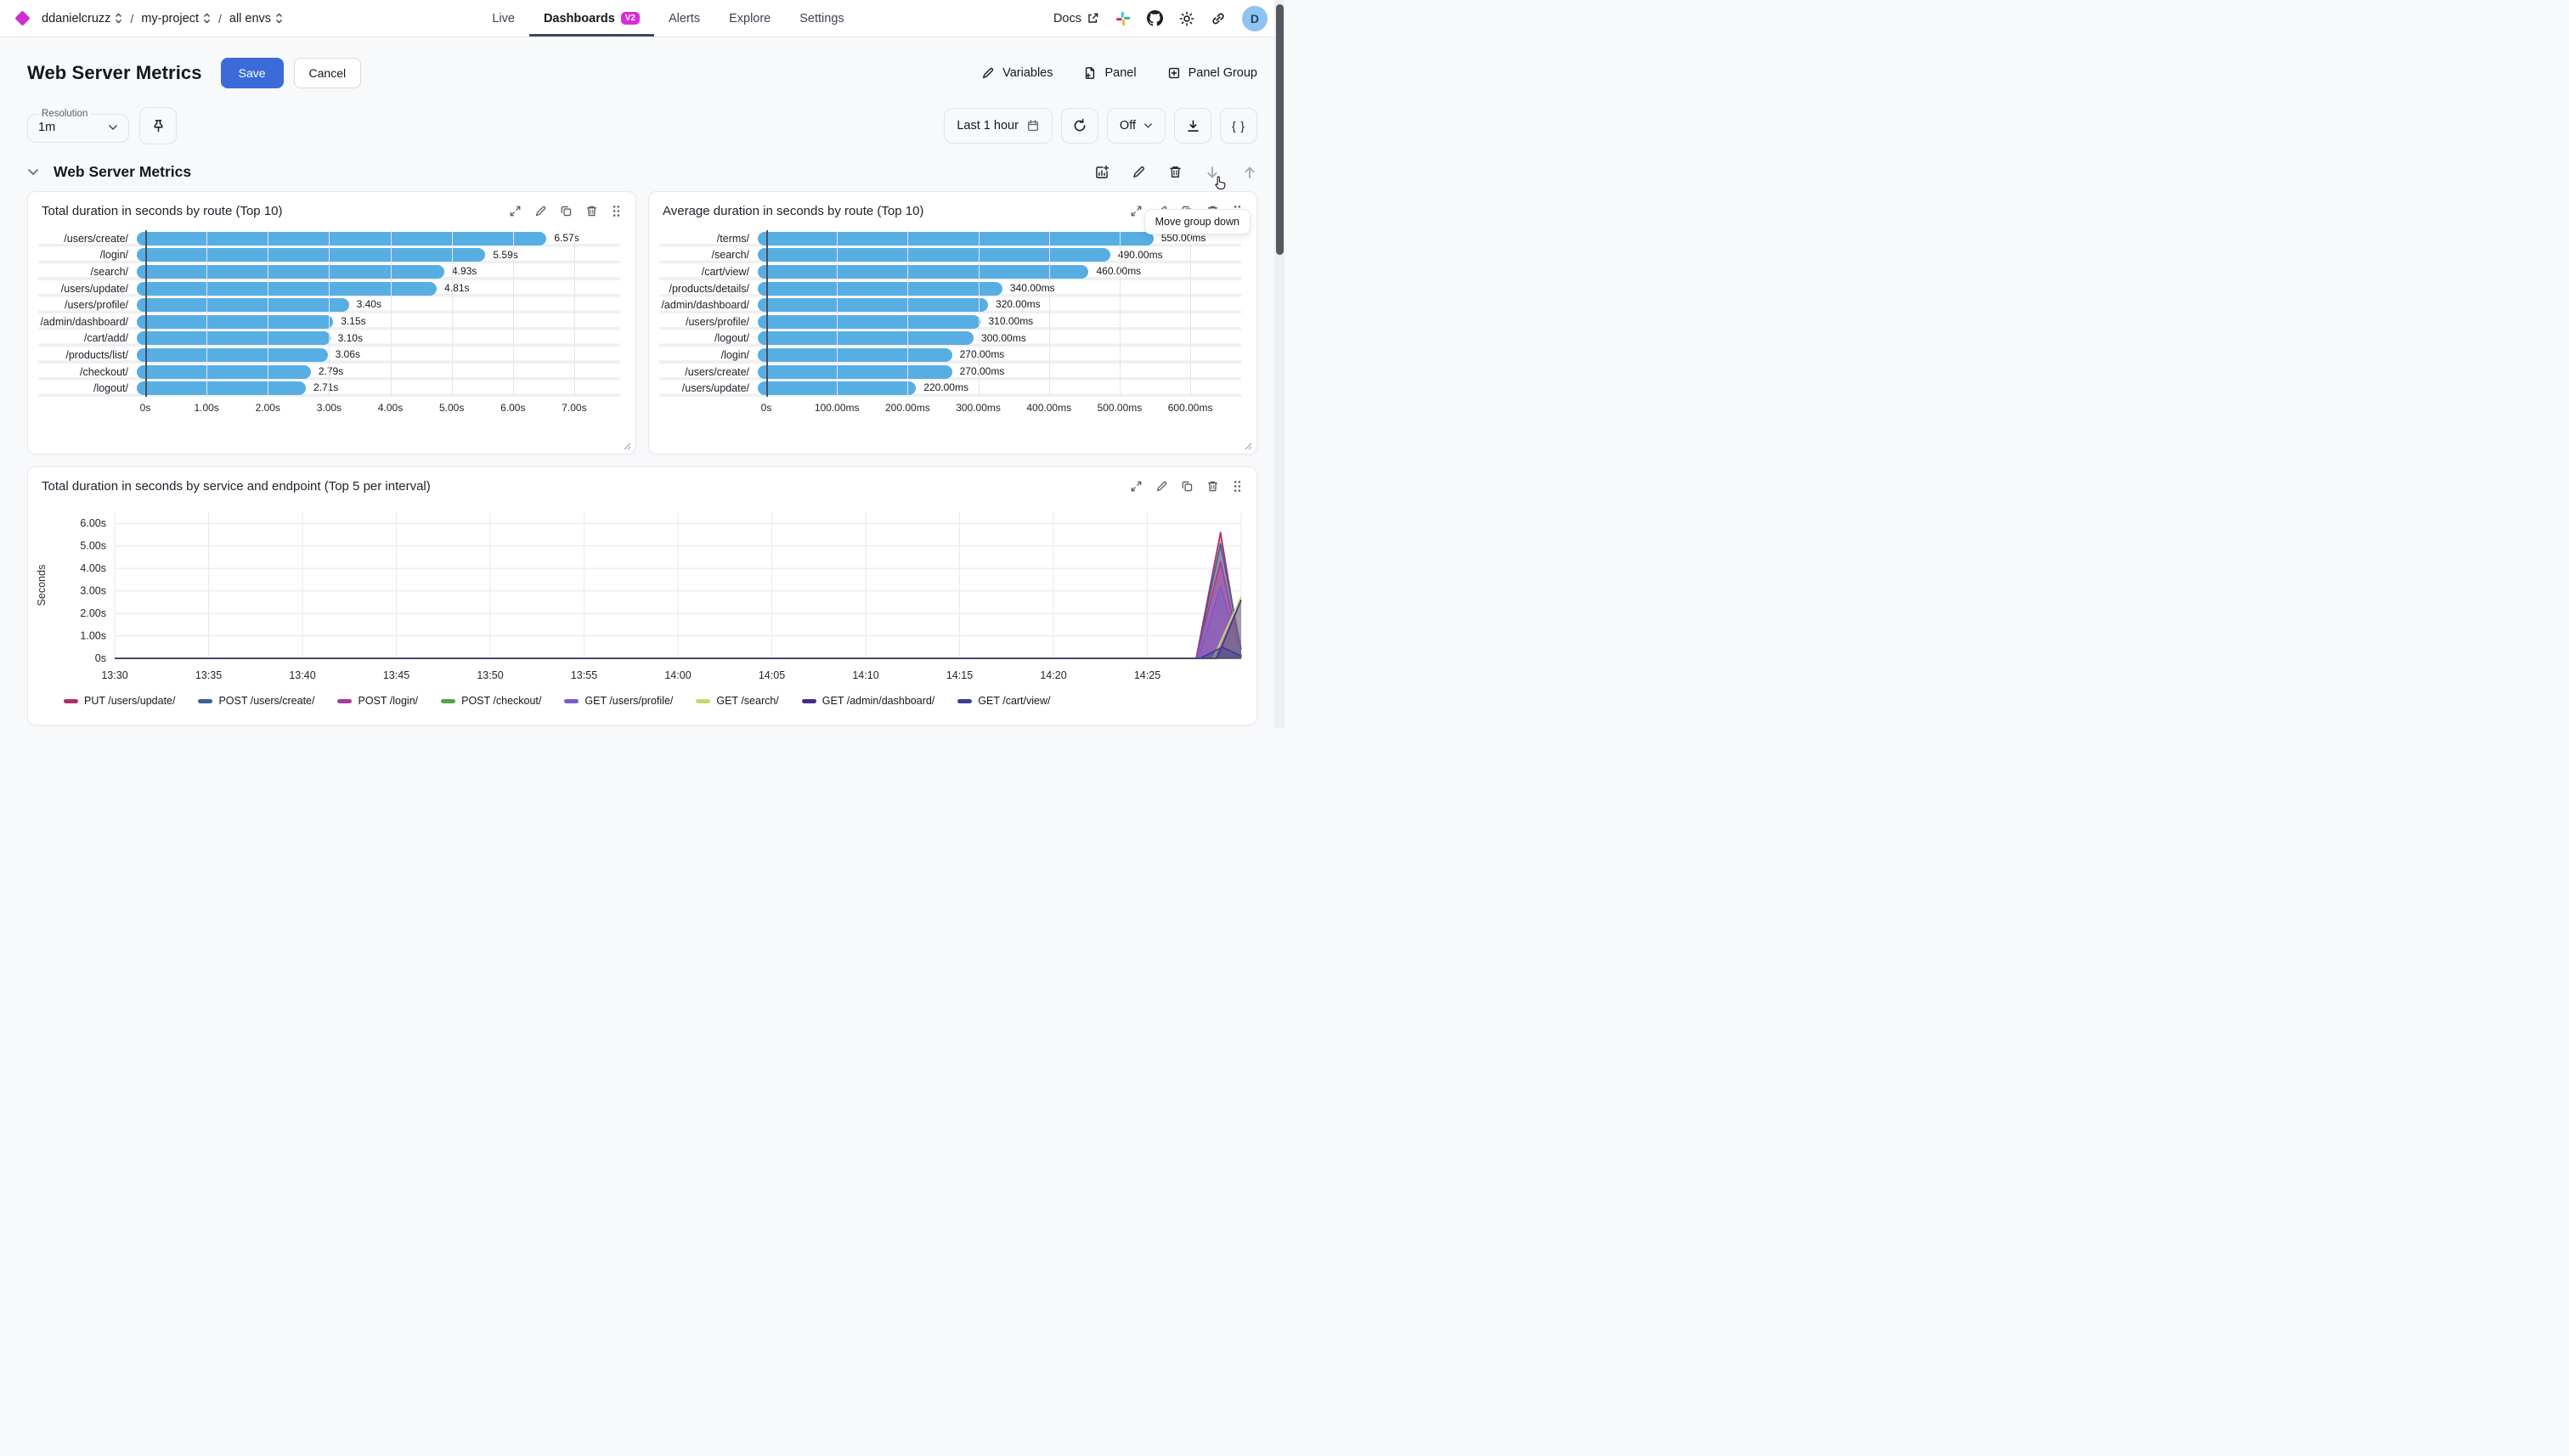 Image resolution: width=2569 pixels, height=1456 pixels. Describe the element at coordinates (1186, 19) in the screenshot. I see `theme-sun-icon` at that location.